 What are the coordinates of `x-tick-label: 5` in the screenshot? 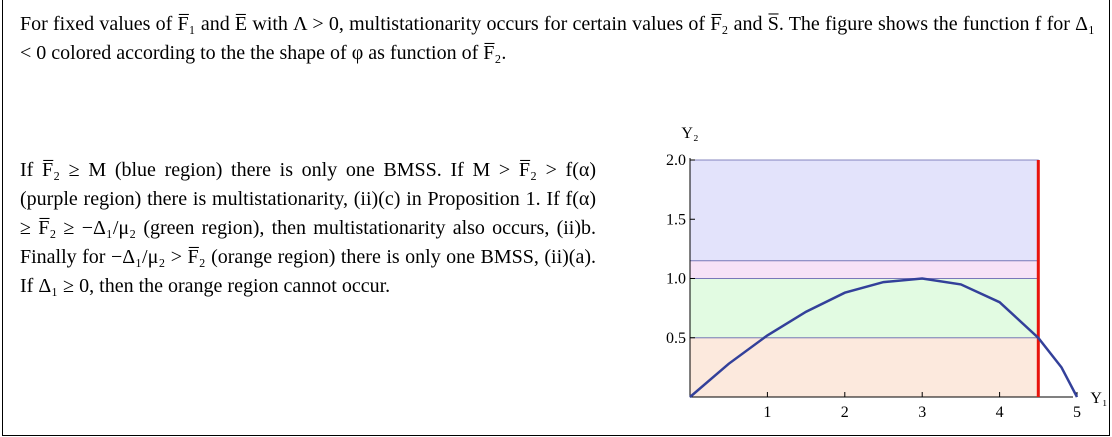 It's located at (1077, 412).